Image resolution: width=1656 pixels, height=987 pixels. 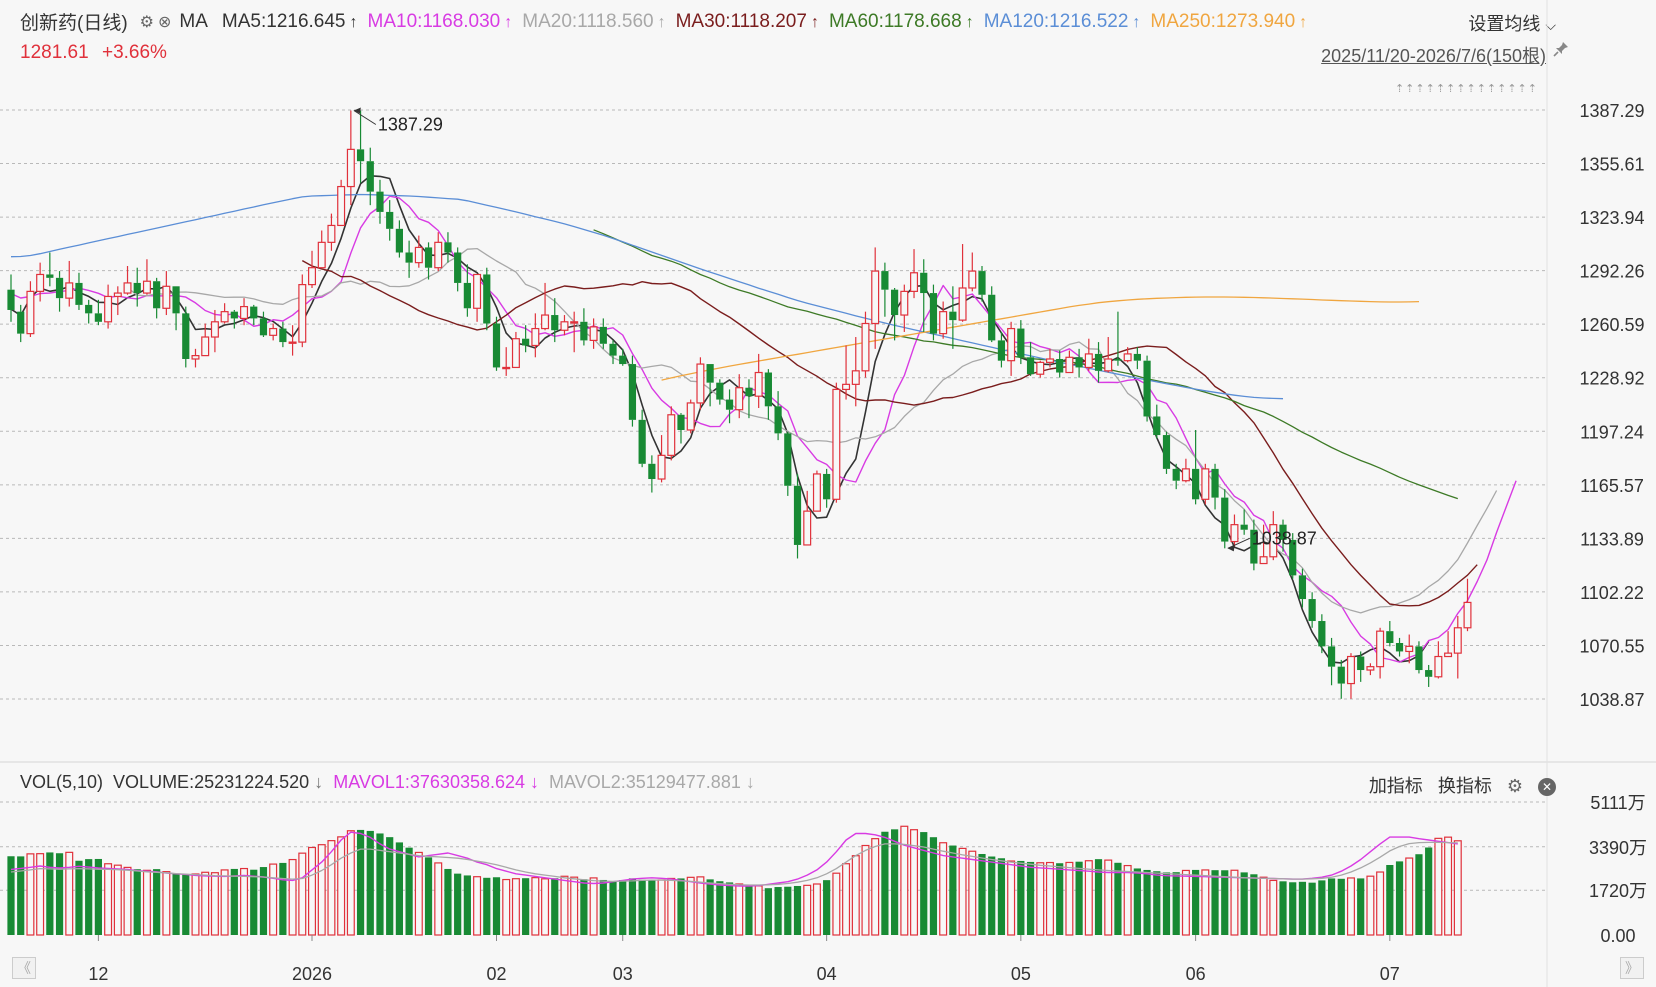 What do you see at coordinates (1632, 968) in the screenshot?
I see `scroll-right-button: 》` at bounding box center [1632, 968].